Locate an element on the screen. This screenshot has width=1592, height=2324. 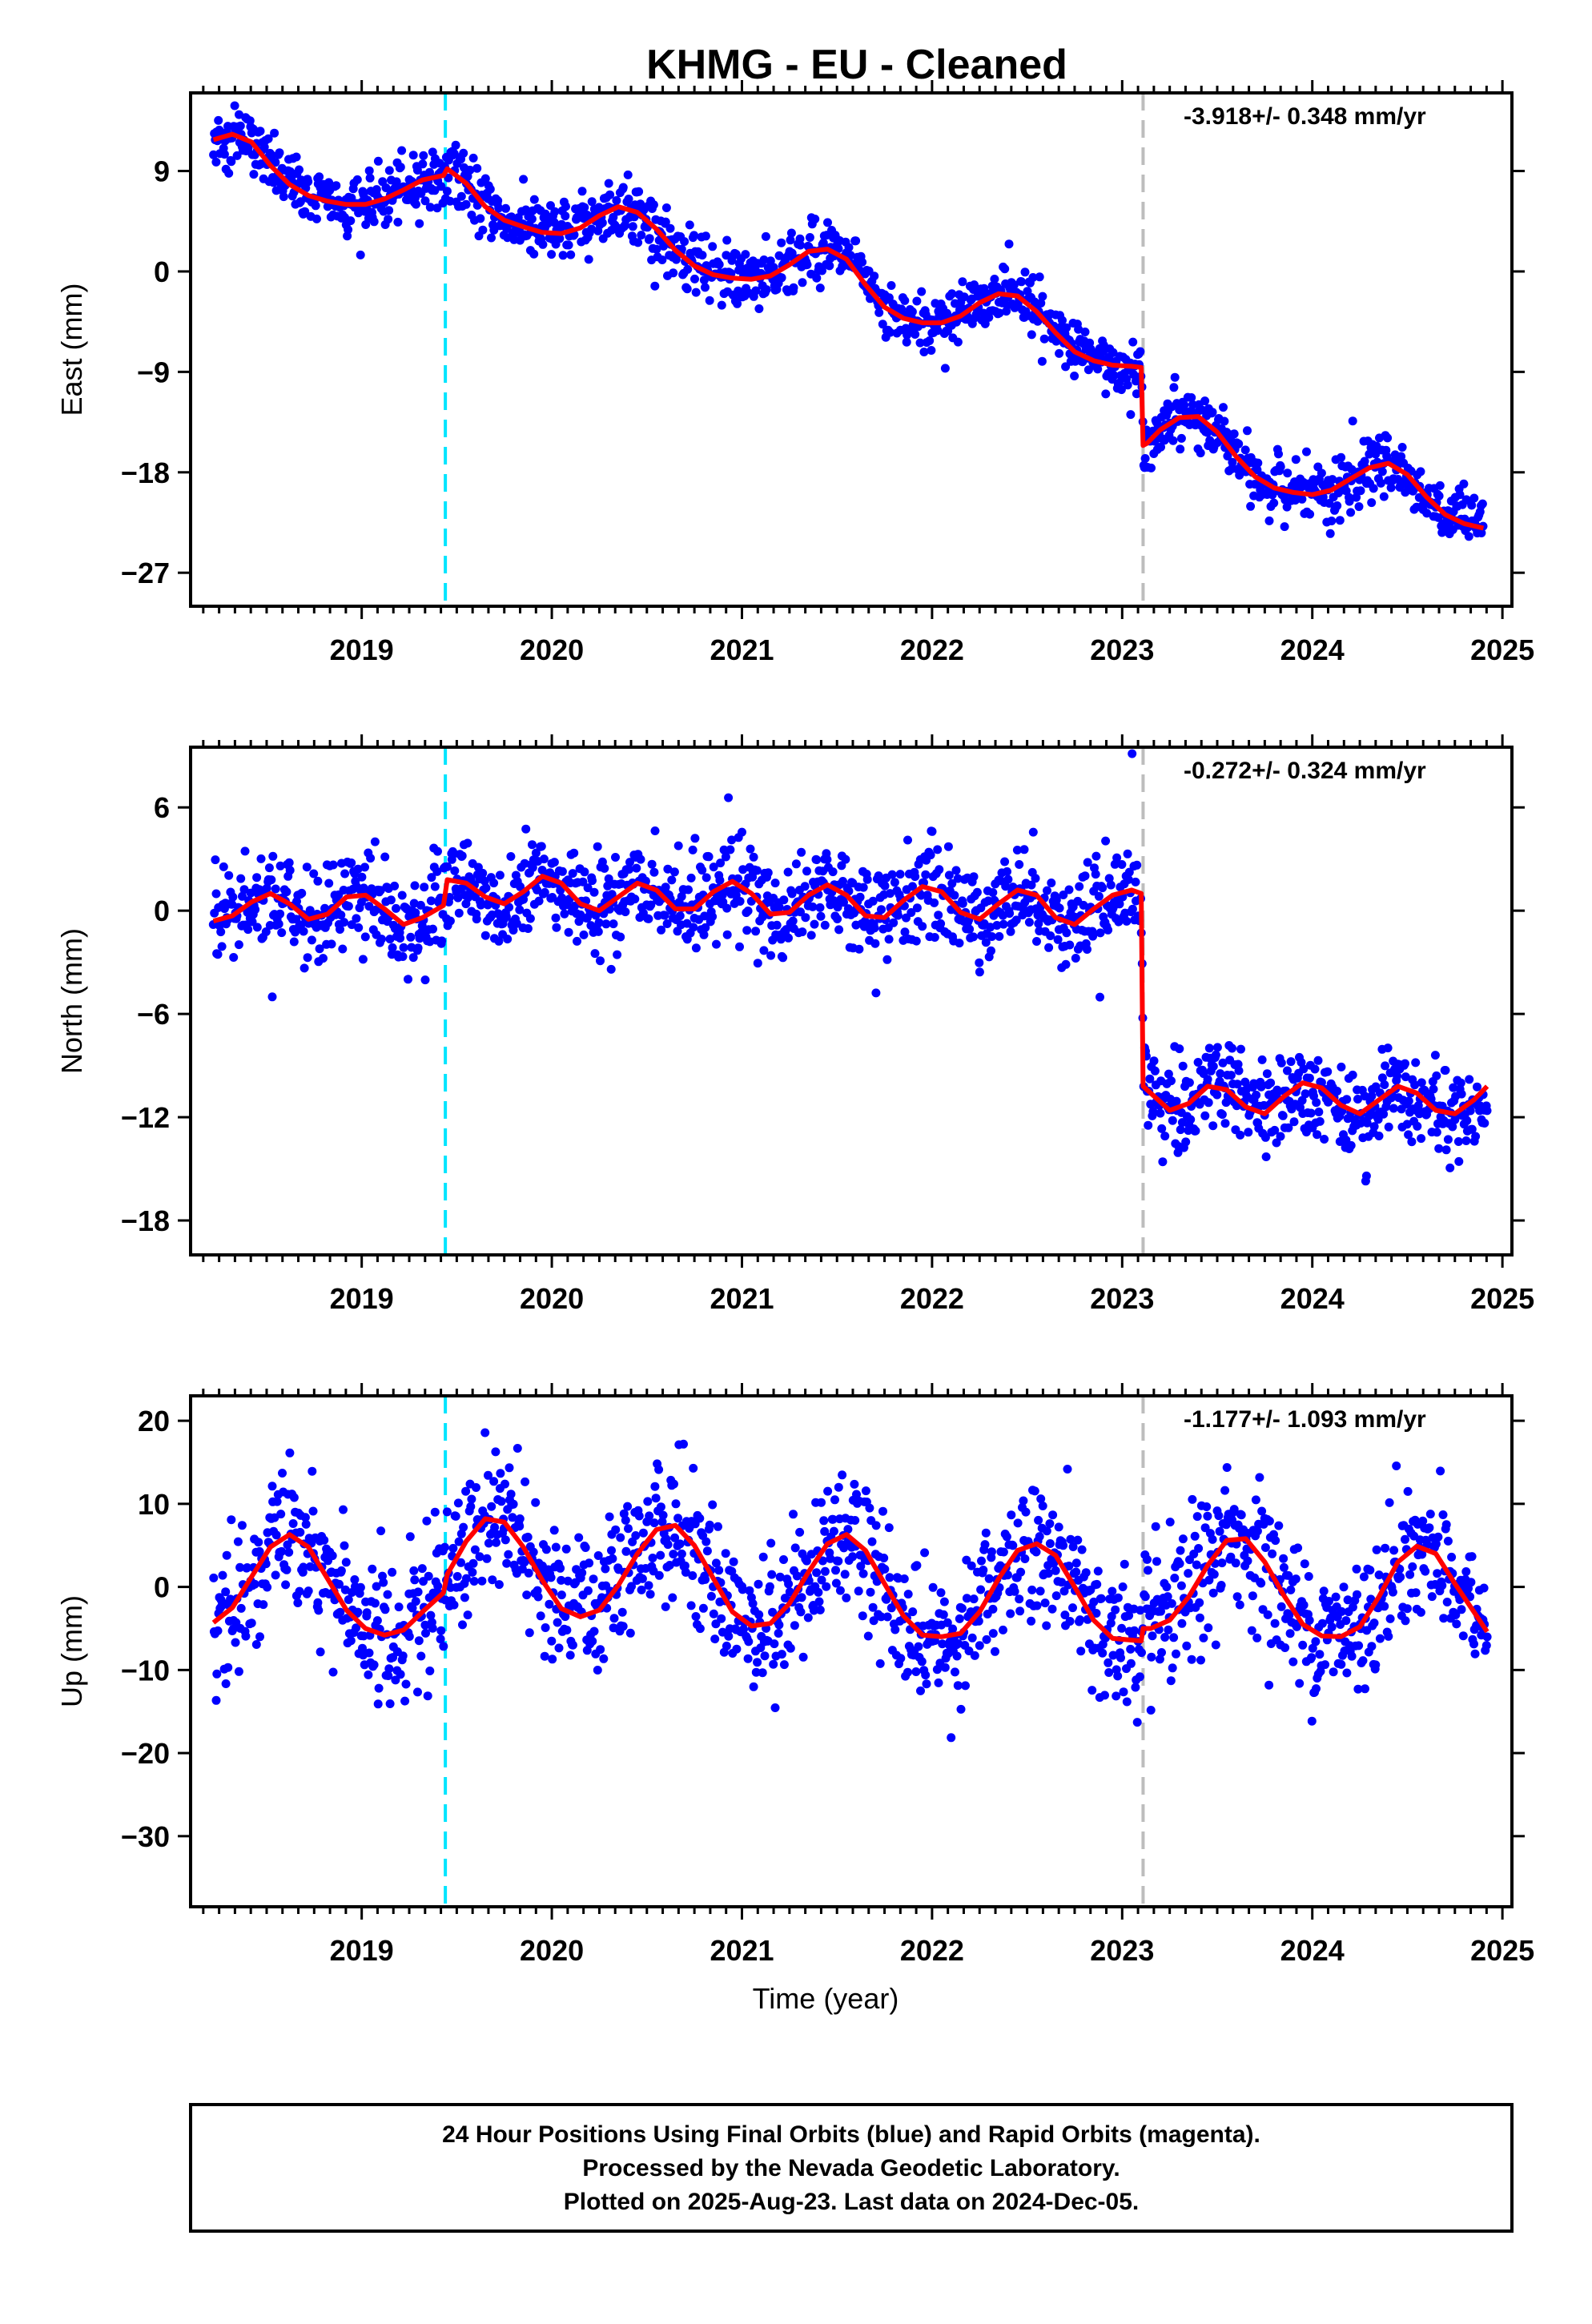
east-x-tick-label: 2024 is located at coordinates (1312, 649).